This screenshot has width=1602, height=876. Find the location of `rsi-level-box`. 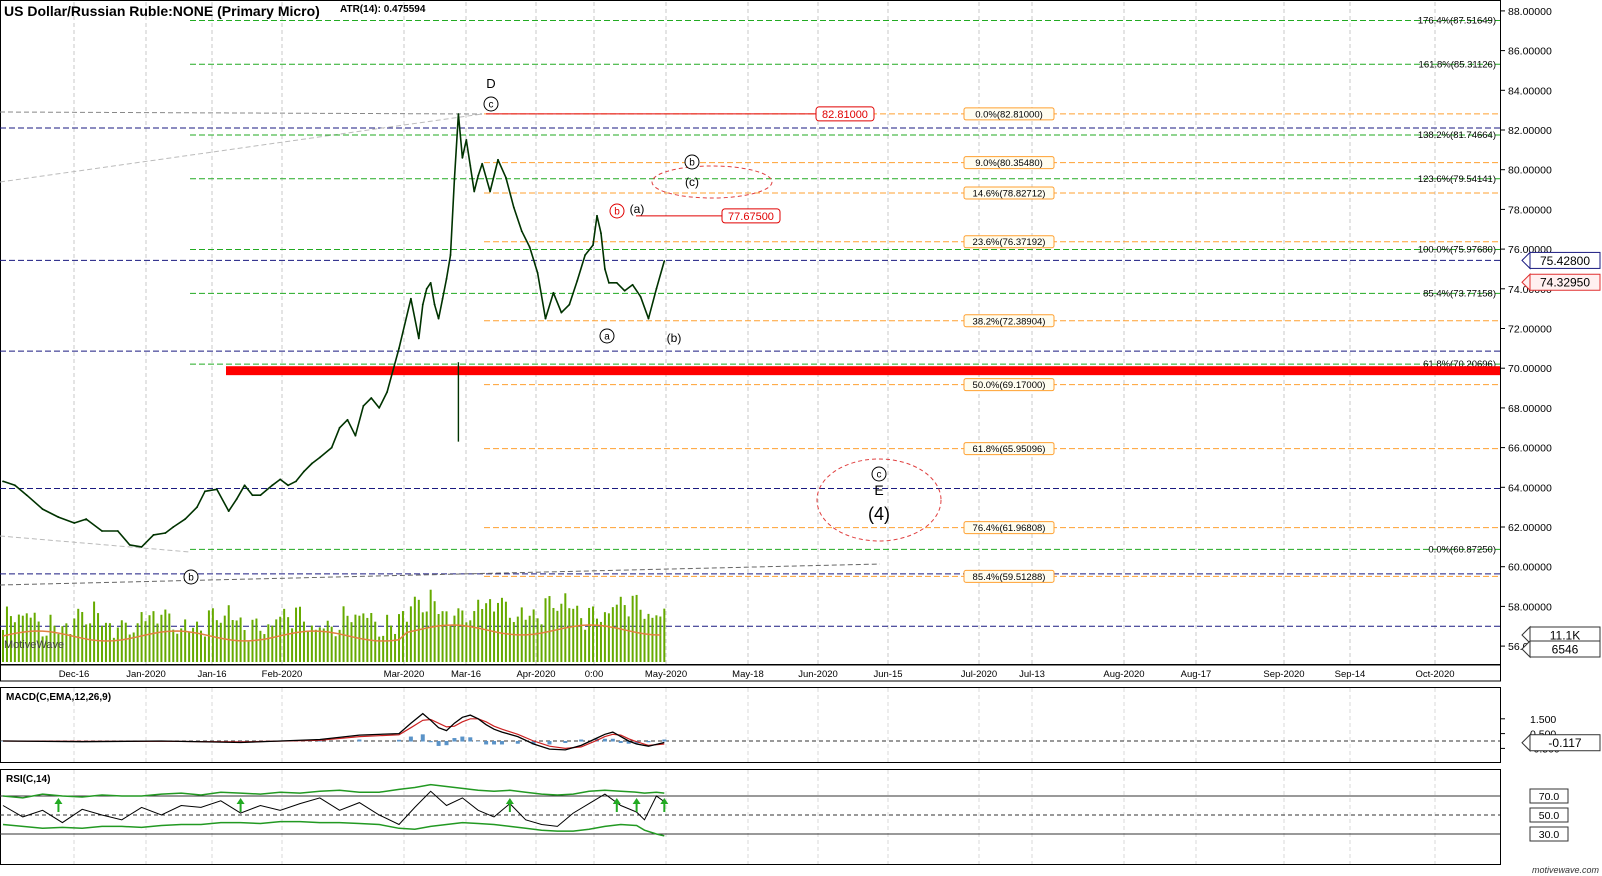

rsi-level-box is located at coordinates (1549, 796).